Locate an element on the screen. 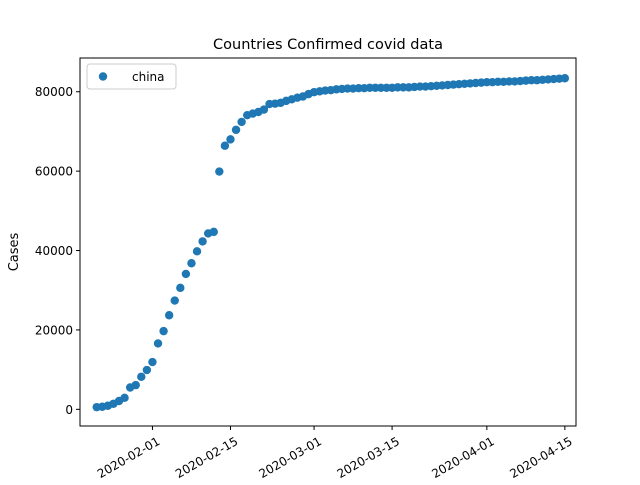 The height and width of the screenshot is (485, 640). y-tick-label: 40000 is located at coordinates (54, 251).